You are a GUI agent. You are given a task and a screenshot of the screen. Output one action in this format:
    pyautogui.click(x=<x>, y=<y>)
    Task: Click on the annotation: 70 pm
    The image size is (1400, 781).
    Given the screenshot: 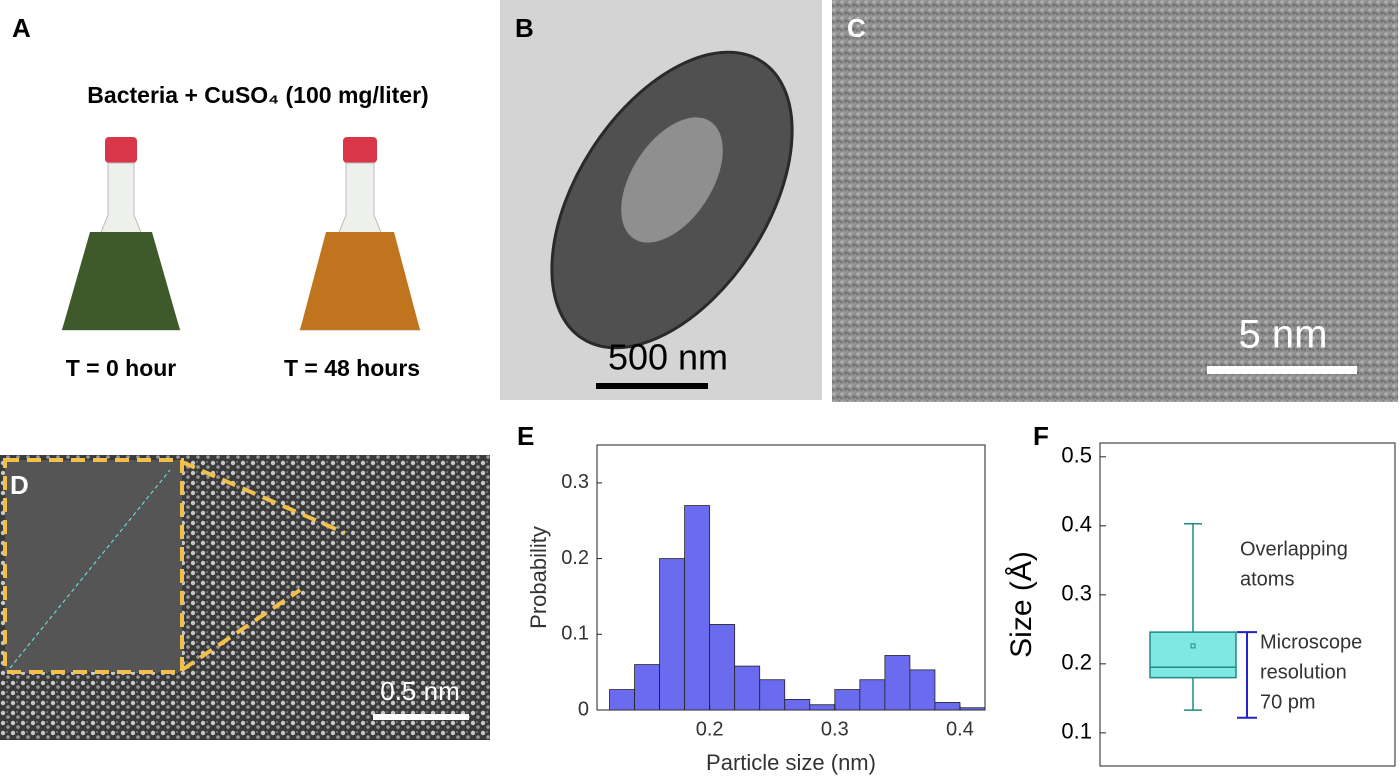 What is the action you would take?
    pyautogui.click(x=1288, y=702)
    